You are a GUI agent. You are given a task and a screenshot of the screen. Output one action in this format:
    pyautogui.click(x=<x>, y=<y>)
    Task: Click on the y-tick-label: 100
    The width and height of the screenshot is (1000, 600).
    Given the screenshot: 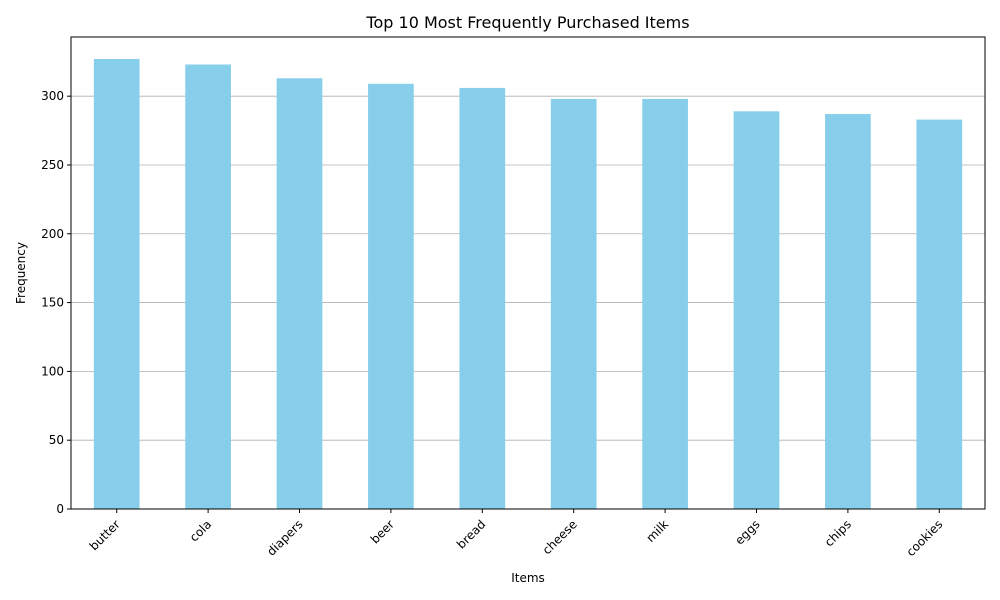 What is the action you would take?
    pyautogui.click(x=52, y=371)
    